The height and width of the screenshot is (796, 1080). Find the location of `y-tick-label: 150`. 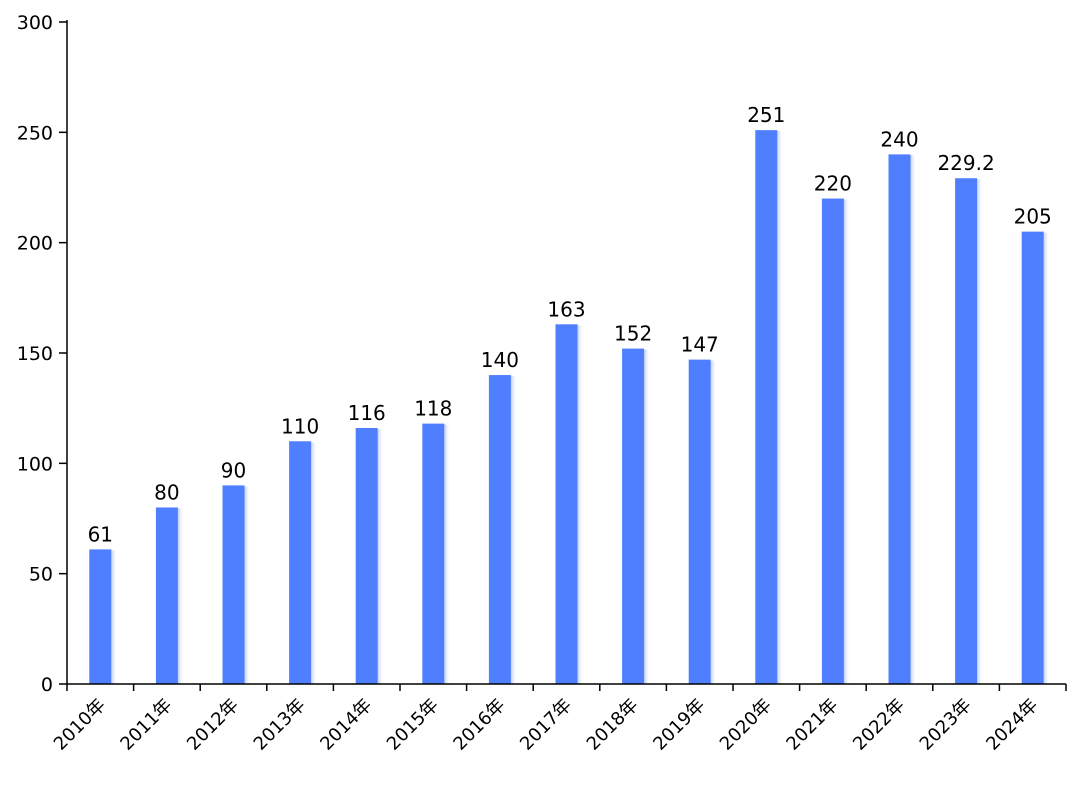

y-tick-label: 150 is located at coordinates (35, 354).